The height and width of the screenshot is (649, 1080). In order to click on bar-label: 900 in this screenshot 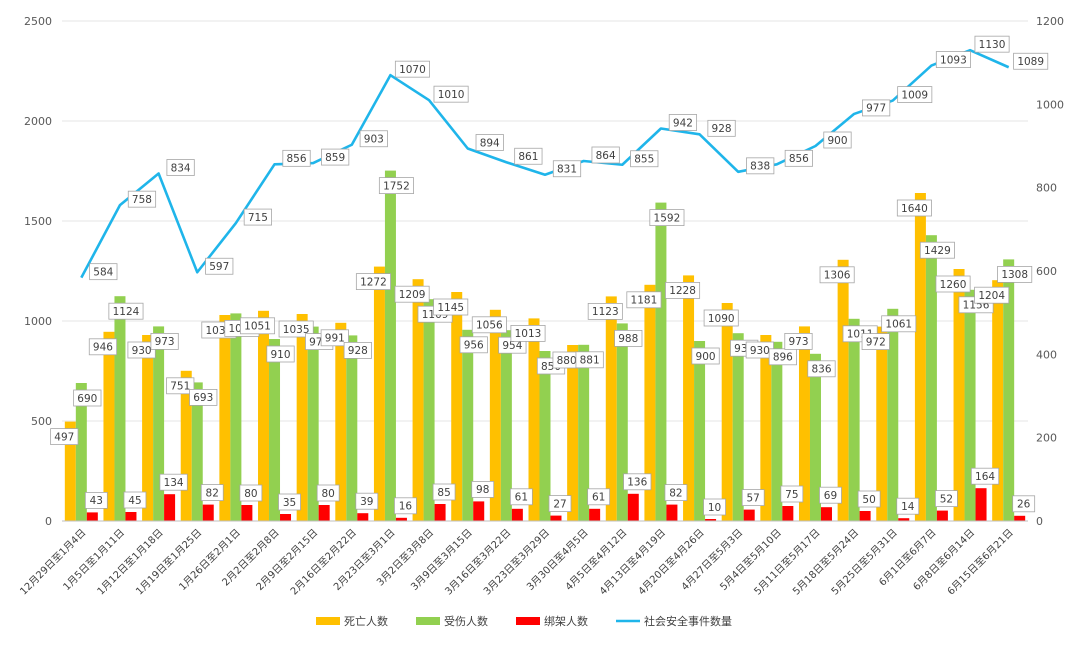, I will do `click(705, 356)`.